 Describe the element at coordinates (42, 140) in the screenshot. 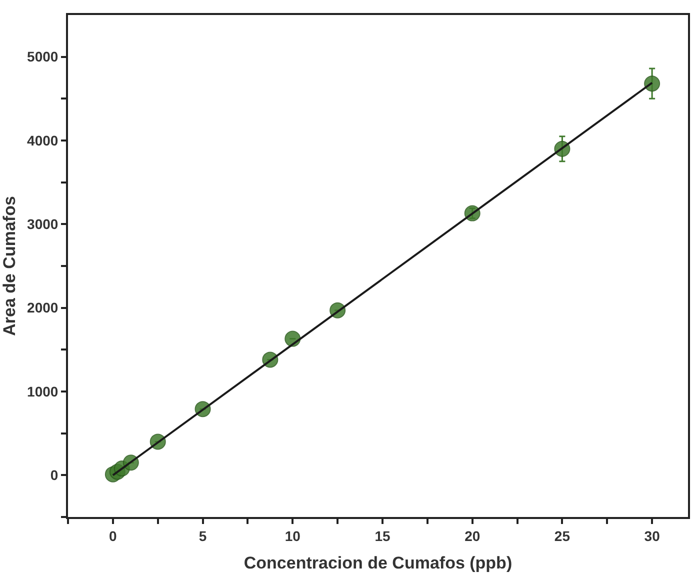

I see `y-tick-label: 4000` at that location.